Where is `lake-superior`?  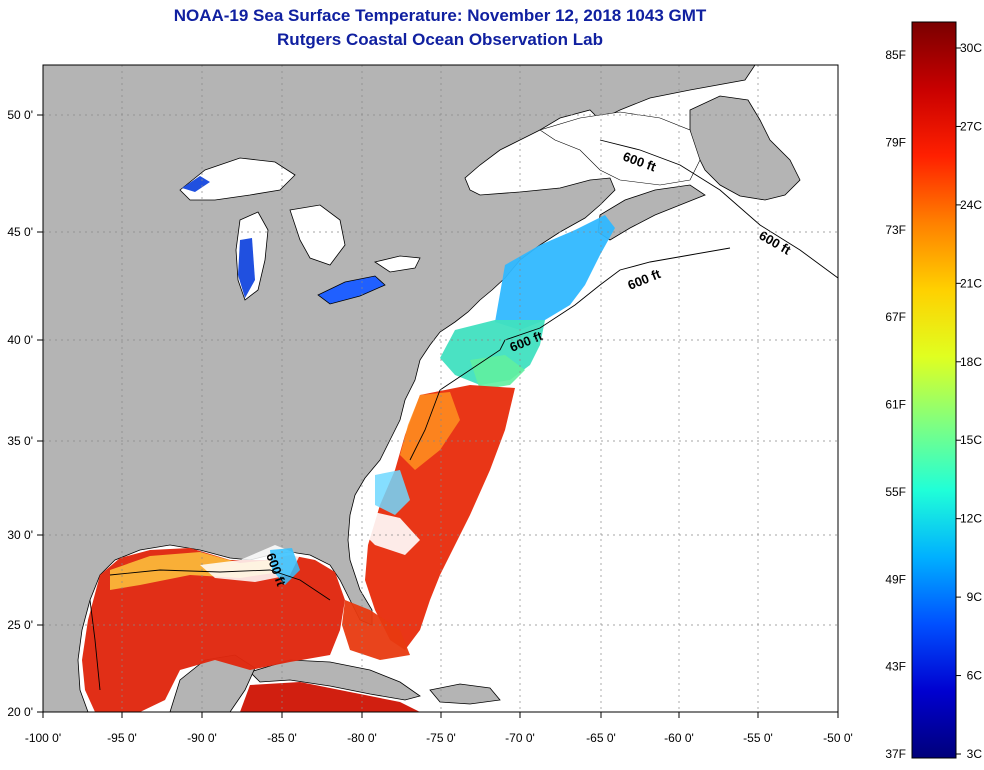
lake-superior is located at coordinates (237, 179).